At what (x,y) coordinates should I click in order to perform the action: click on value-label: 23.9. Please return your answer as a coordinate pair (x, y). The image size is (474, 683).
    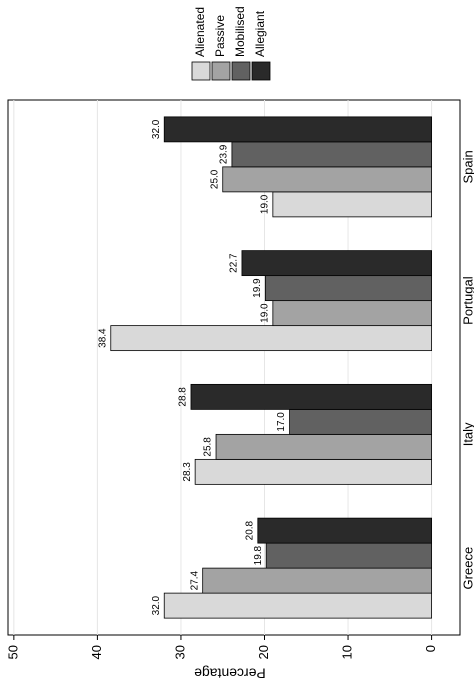
    Looking at the image, I should click on (224, 154).